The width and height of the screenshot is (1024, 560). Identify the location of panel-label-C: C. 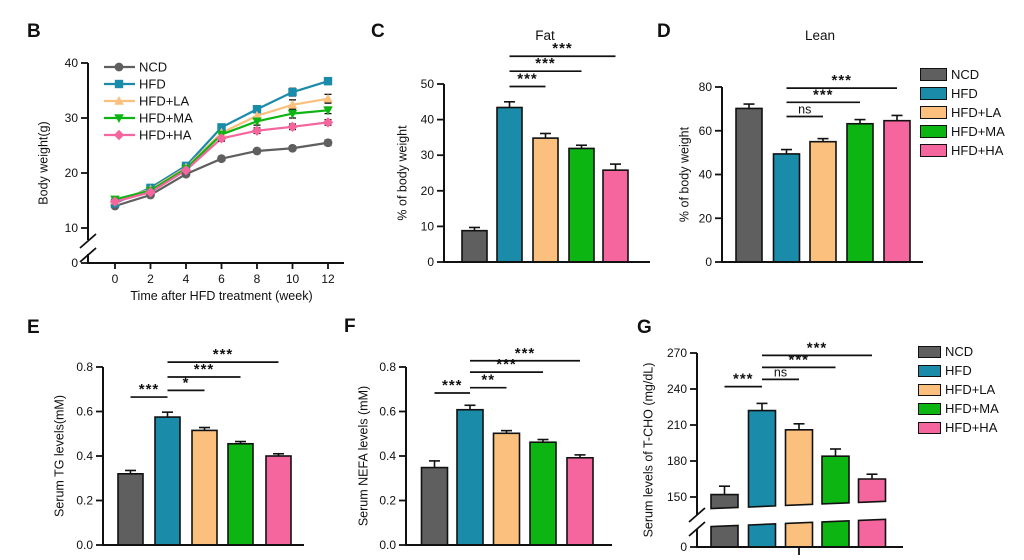
(378, 31).